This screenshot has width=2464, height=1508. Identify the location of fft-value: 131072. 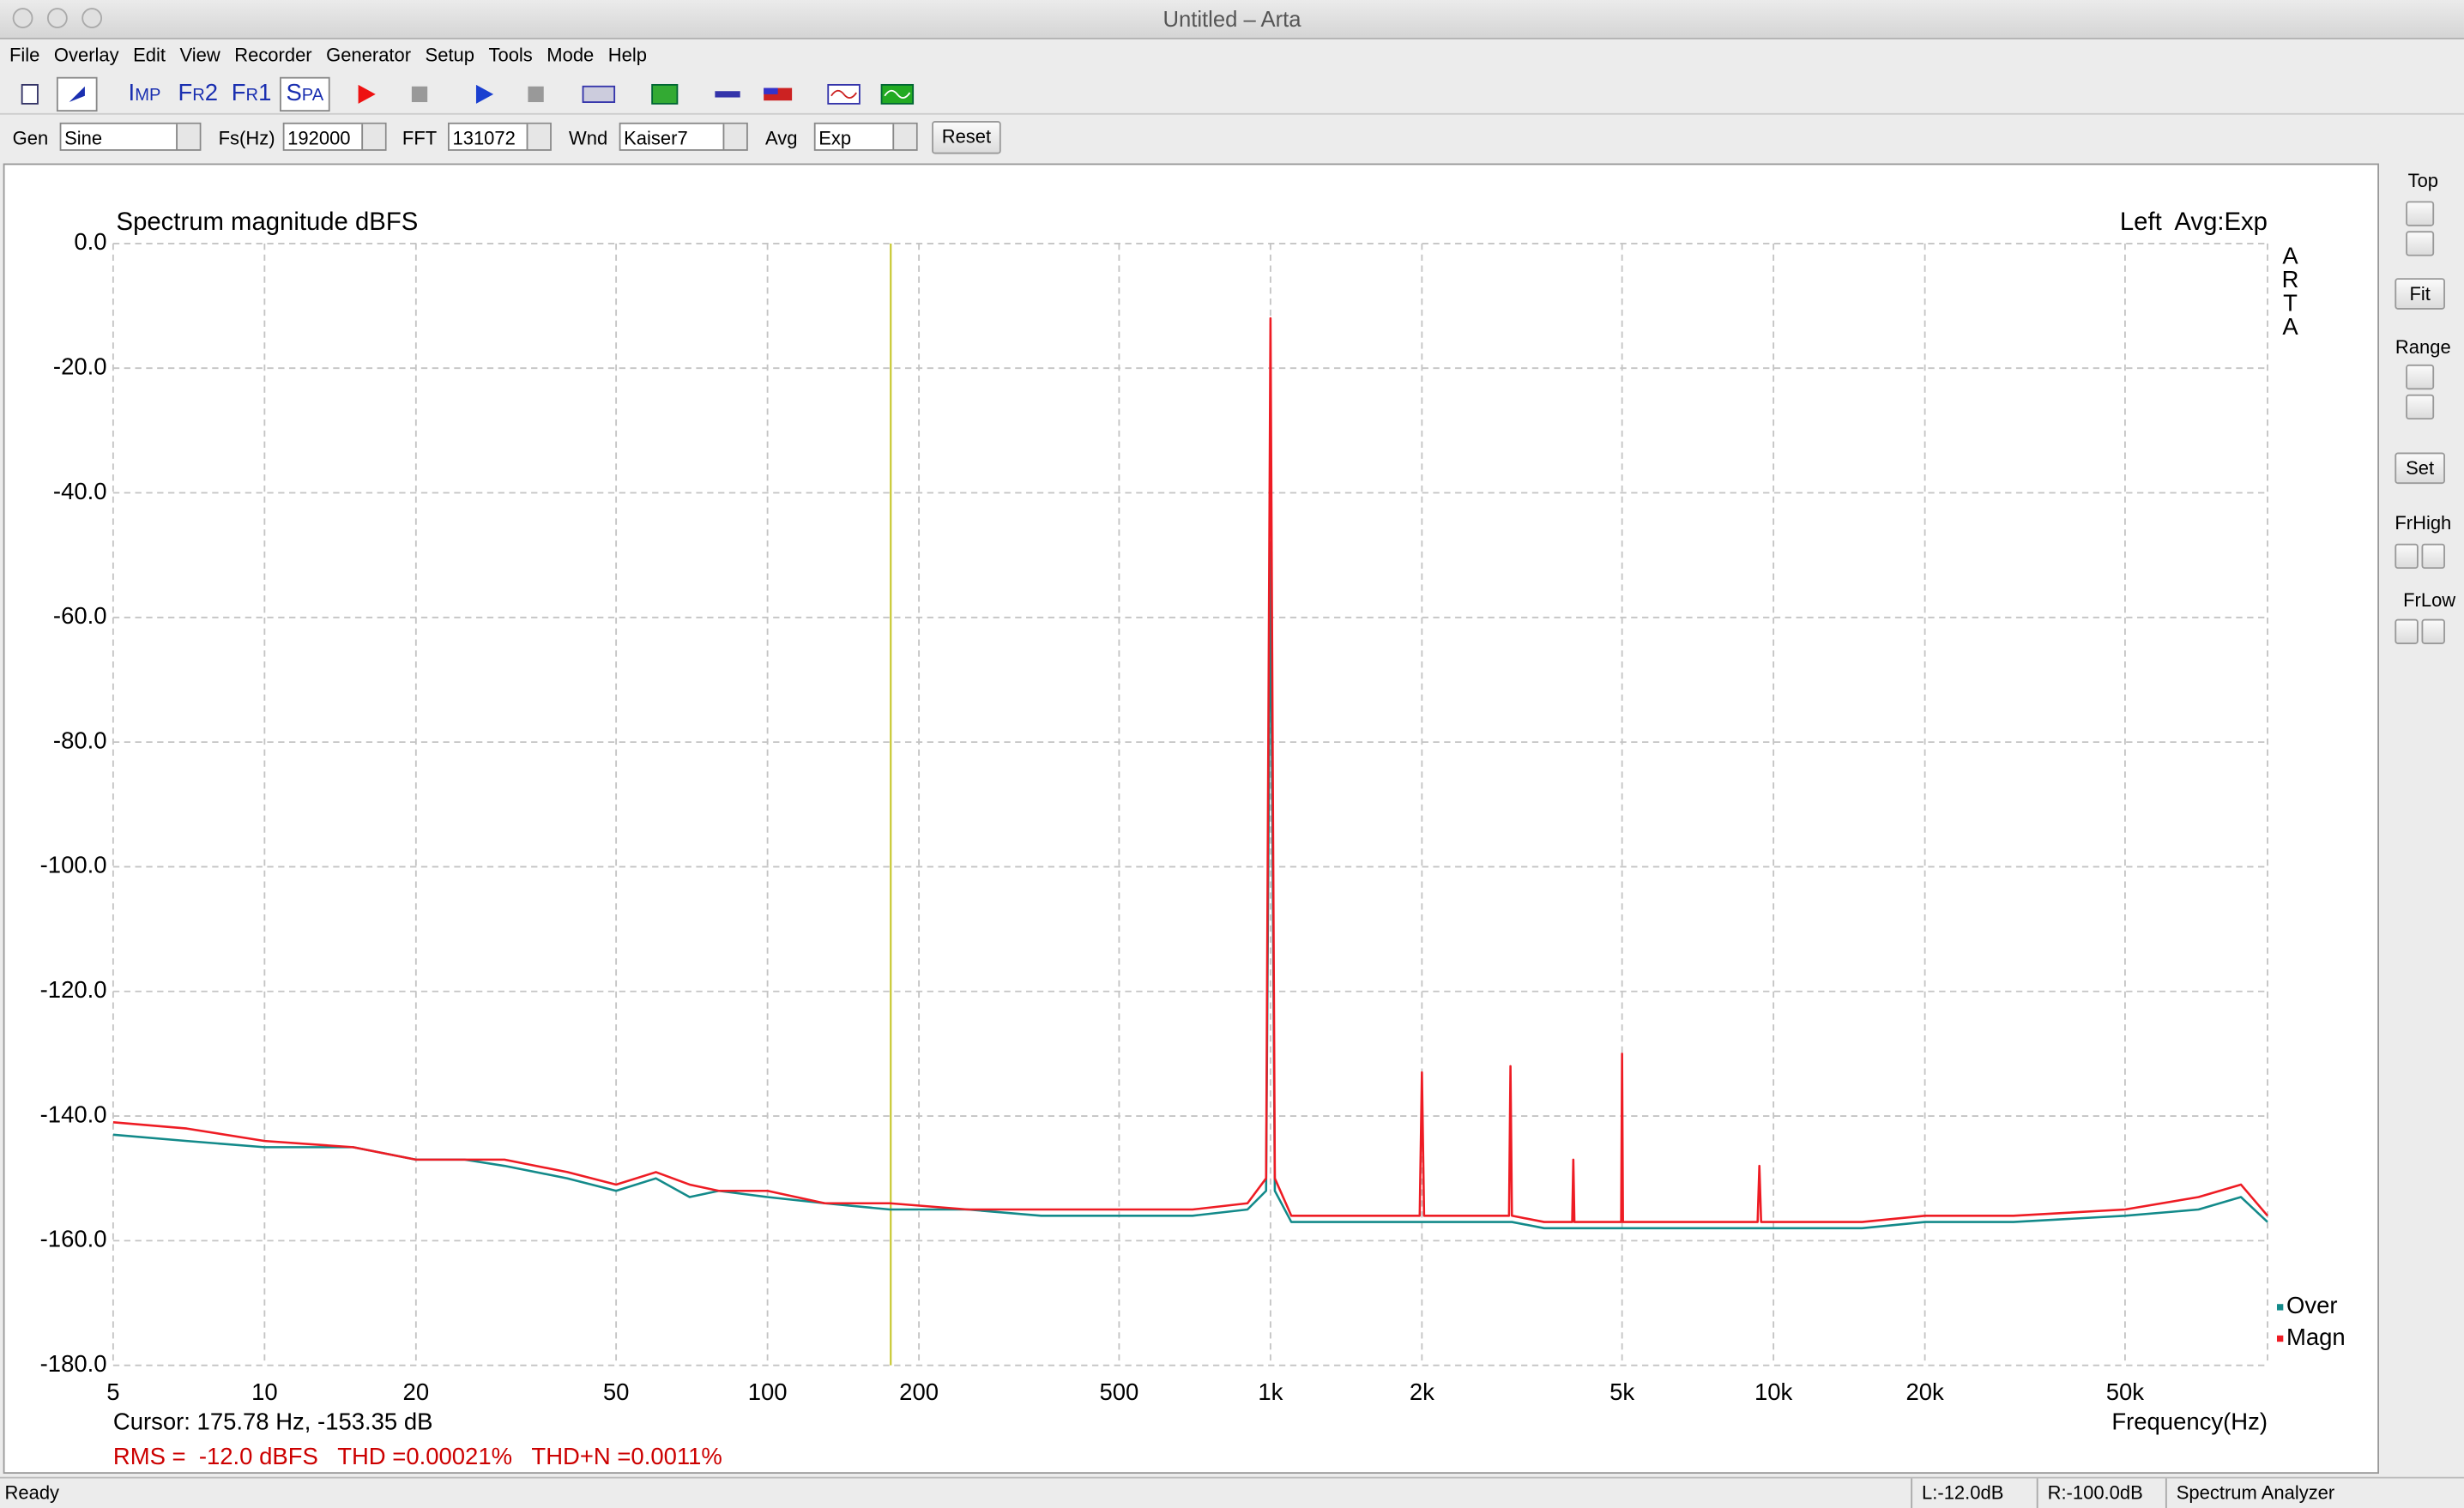
(484, 138).